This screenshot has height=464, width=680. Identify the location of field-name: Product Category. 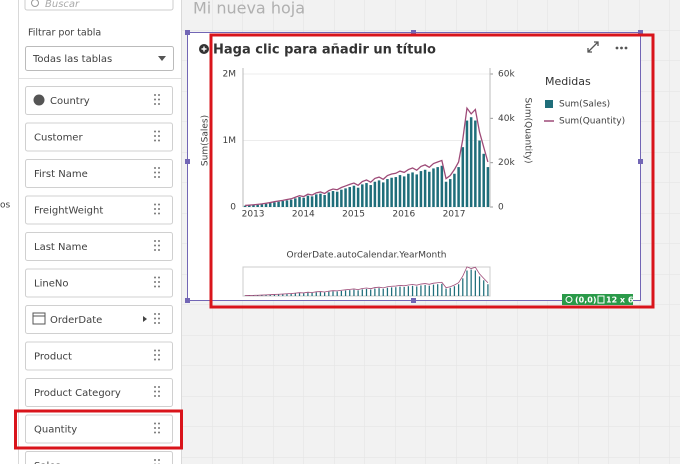
(77, 393).